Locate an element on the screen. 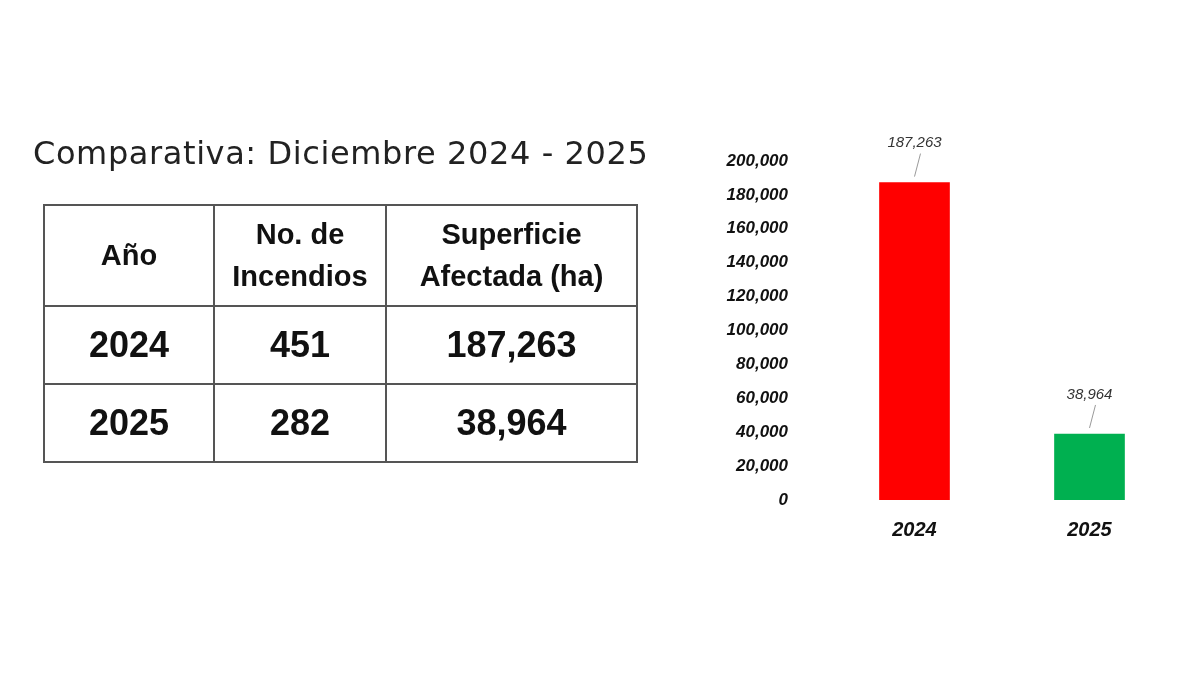  text: No. de Incendios is located at coordinates (300, 255).